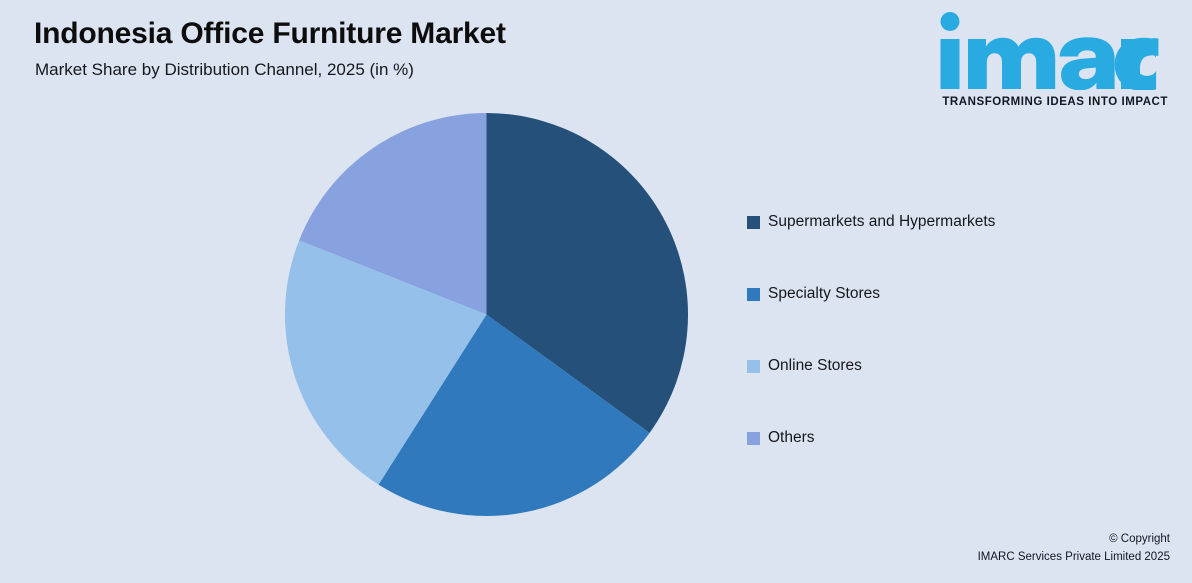  What do you see at coordinates (947, 438) in the screenshot?
I see `legend-item-others: Others` at bounding box center [947, 438].